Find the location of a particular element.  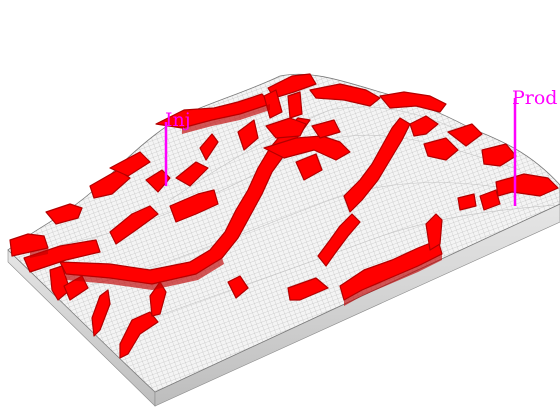

injector-well-label: Inj is located at coordinates (178, 120).